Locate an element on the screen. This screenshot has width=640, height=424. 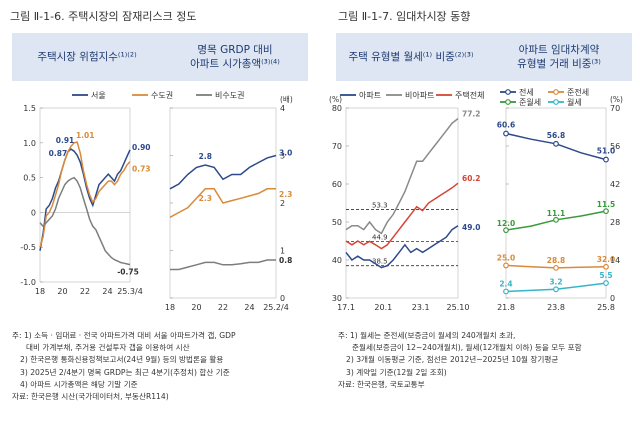
x-tick-label: 21.8 is located at coordinates (506, 307).